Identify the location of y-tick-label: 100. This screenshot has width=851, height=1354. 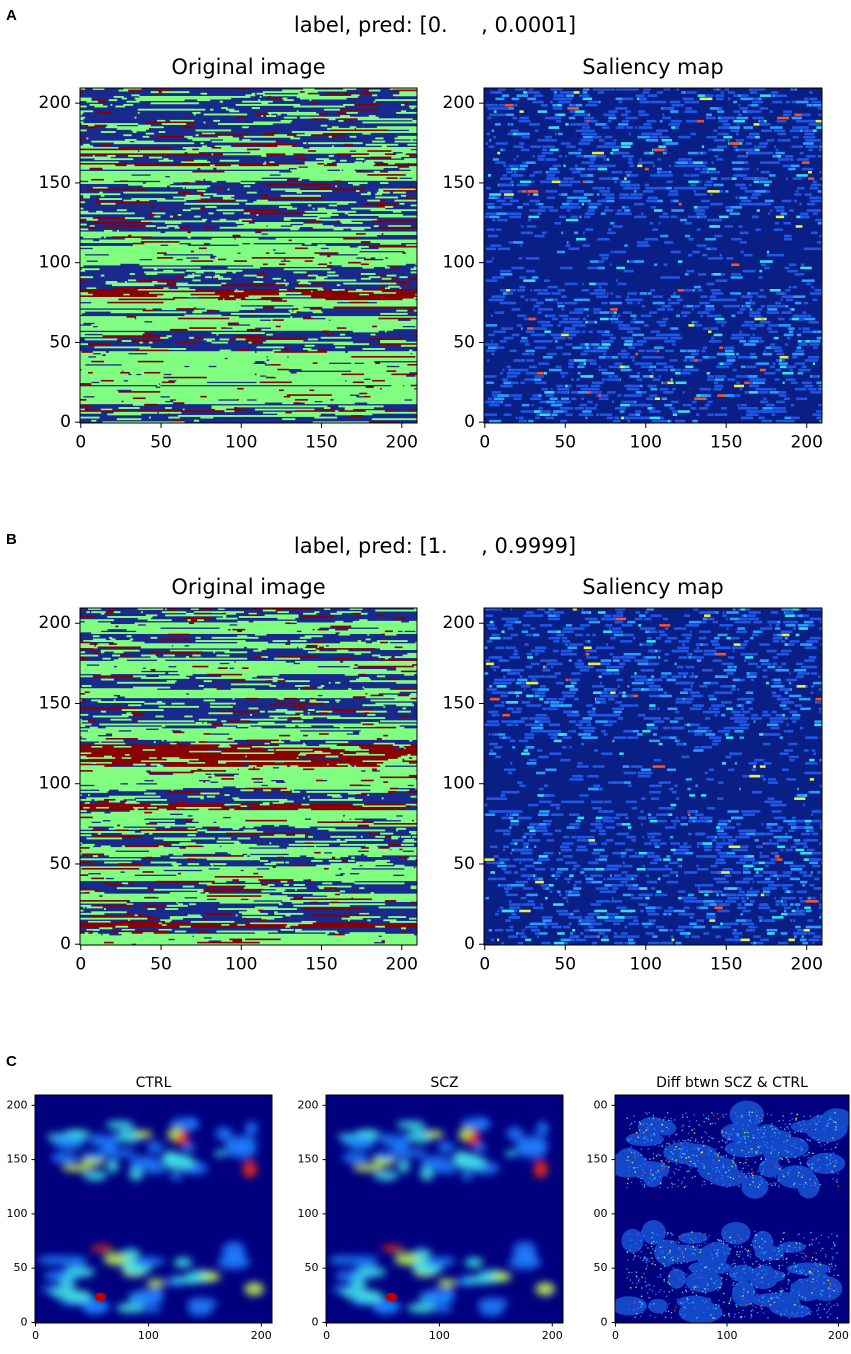
(459, 263).